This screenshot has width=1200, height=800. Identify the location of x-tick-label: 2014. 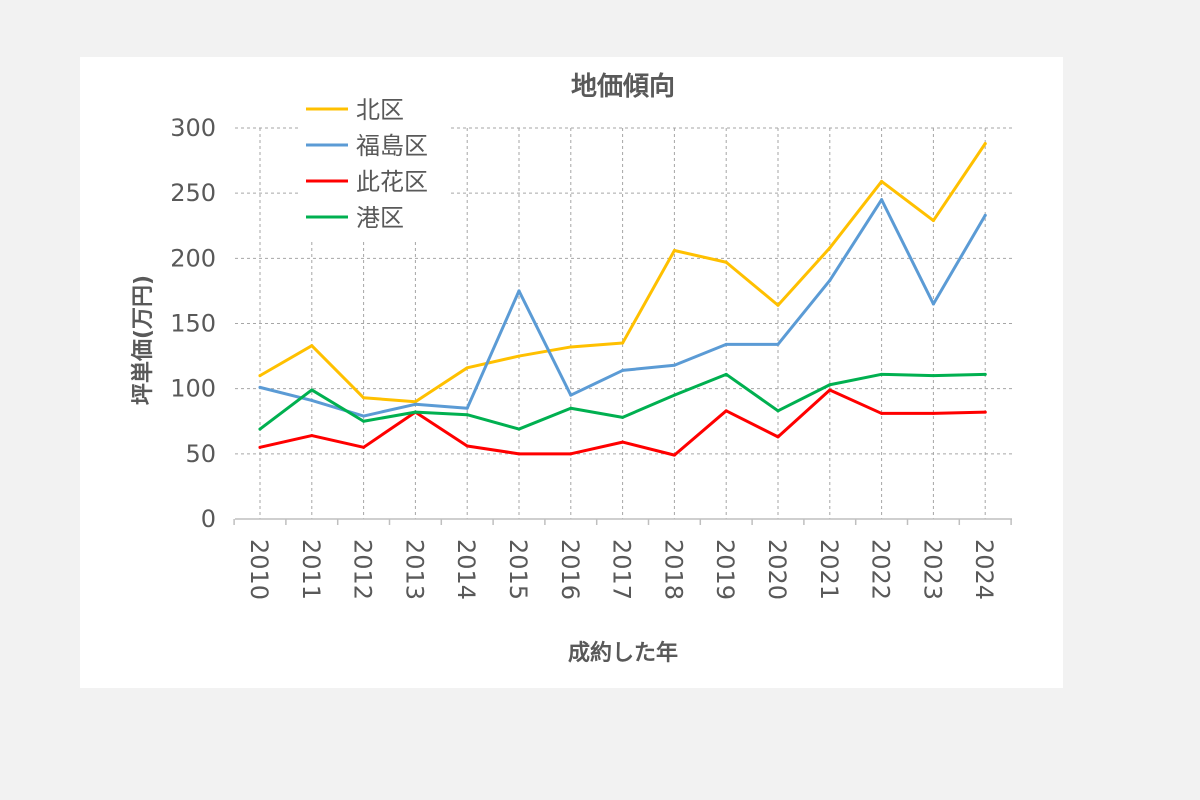
(466, 569).